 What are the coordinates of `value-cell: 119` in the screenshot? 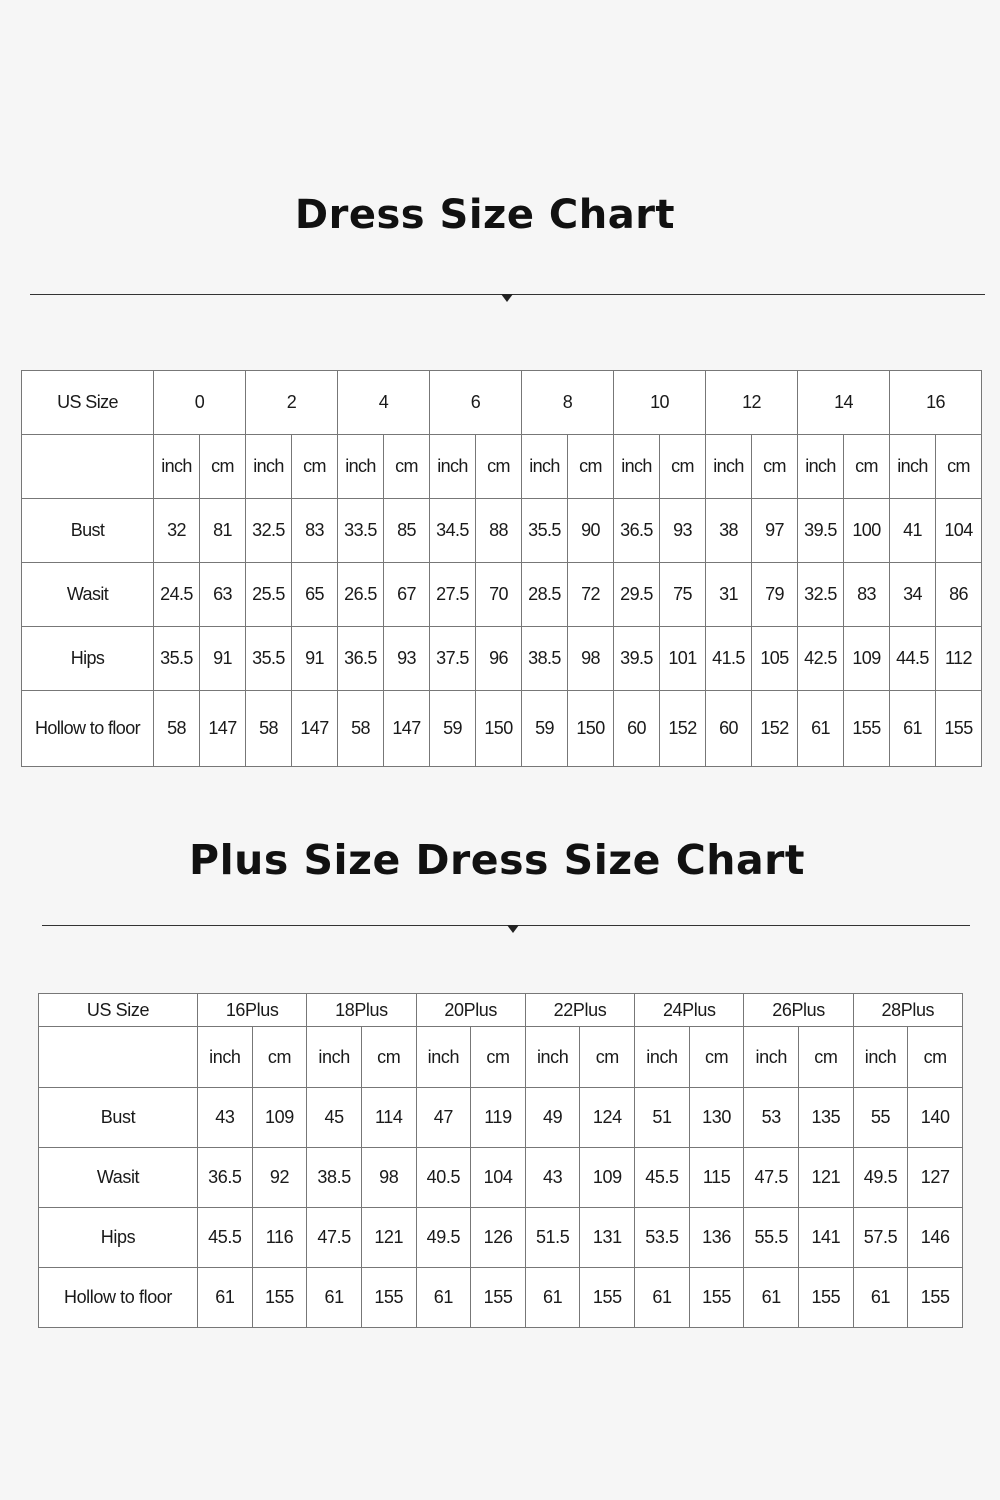 It's located at (498, 1117).